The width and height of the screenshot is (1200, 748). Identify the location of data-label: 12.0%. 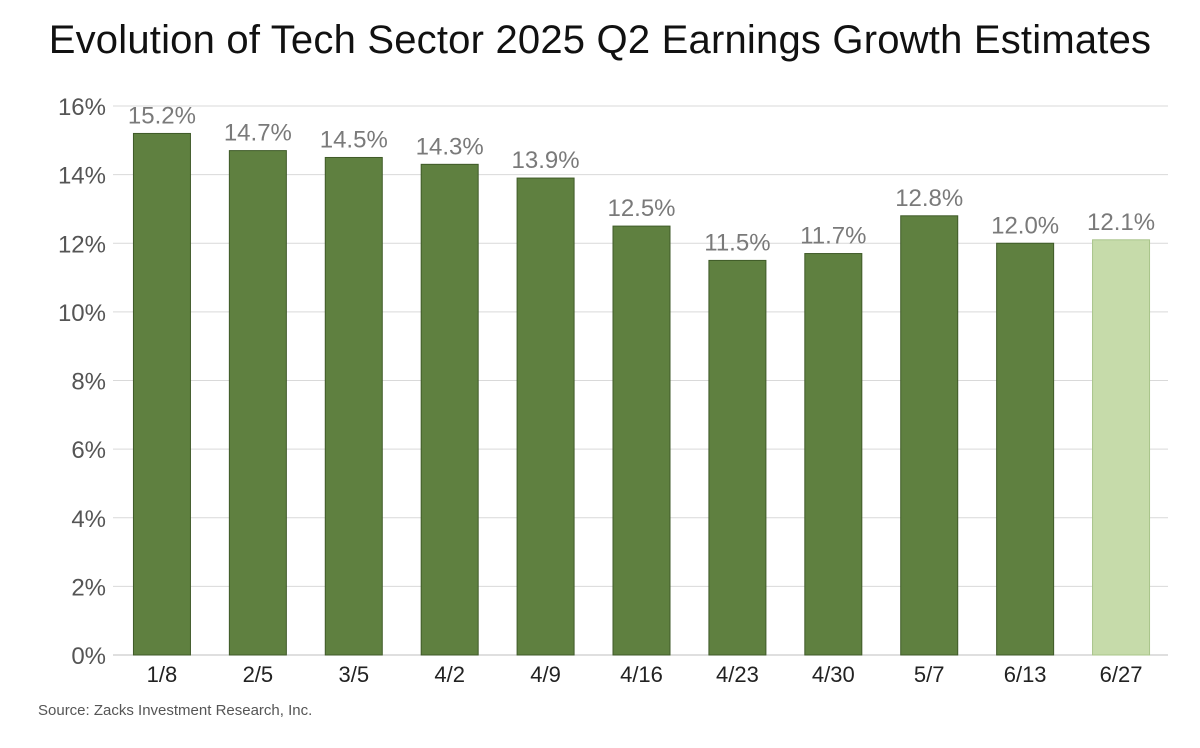
(1025, 225).